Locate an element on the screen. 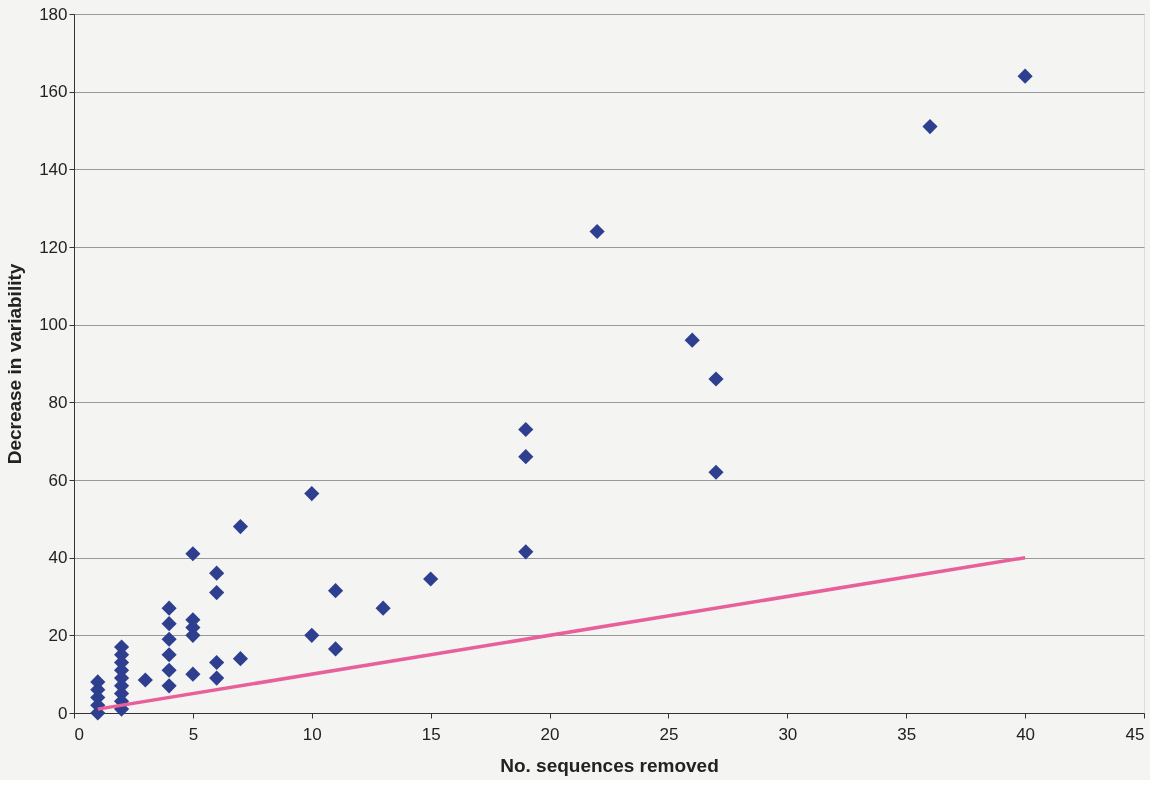 Image resolution: width=1169 pixels, height=798 pixels. y-tick-label: 160 is located at coordinates (53, 92).